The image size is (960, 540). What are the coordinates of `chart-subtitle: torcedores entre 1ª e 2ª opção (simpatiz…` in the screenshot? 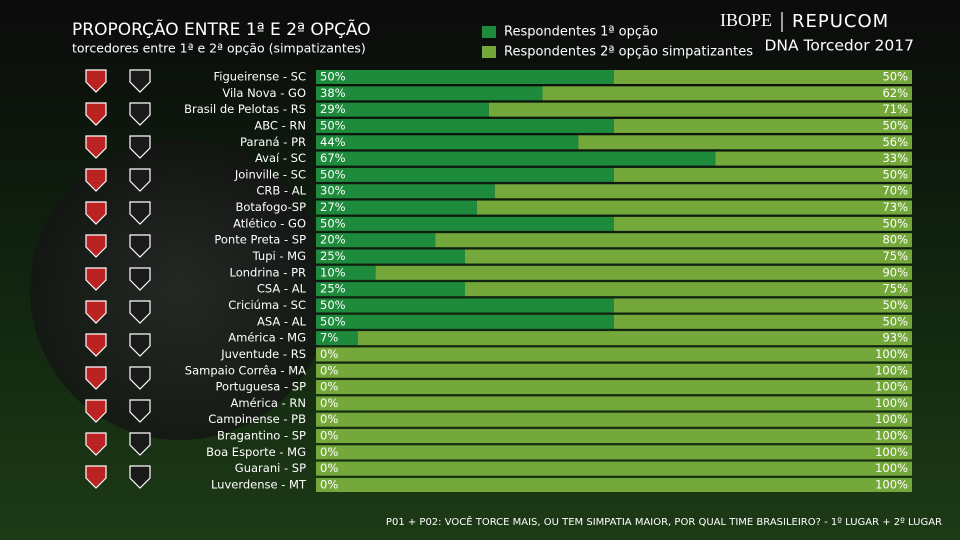 It's located at (219, 48).